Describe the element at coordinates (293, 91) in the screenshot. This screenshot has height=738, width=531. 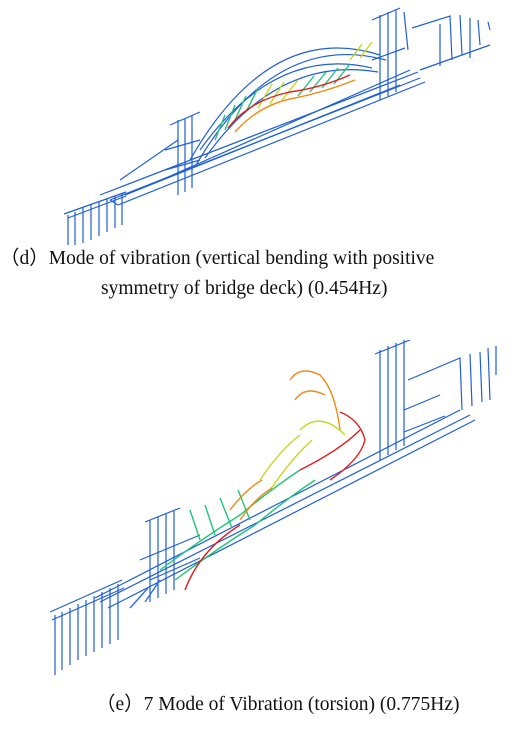
I see `mode-shape-lines-d` at that location.